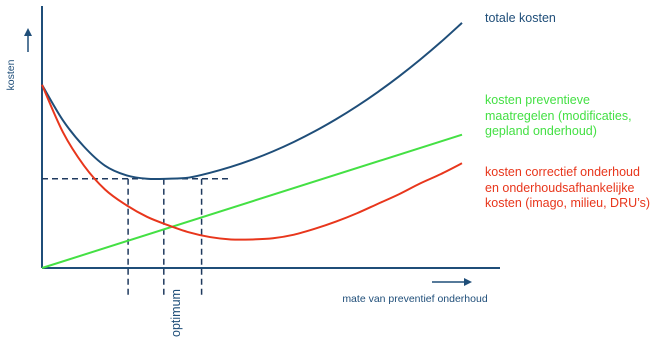  What do you see at coordinates (537, 100) in the screenshot?
I see `legend-preventive-costs-line: kosten preventieve` at bounding box center [537, 100].